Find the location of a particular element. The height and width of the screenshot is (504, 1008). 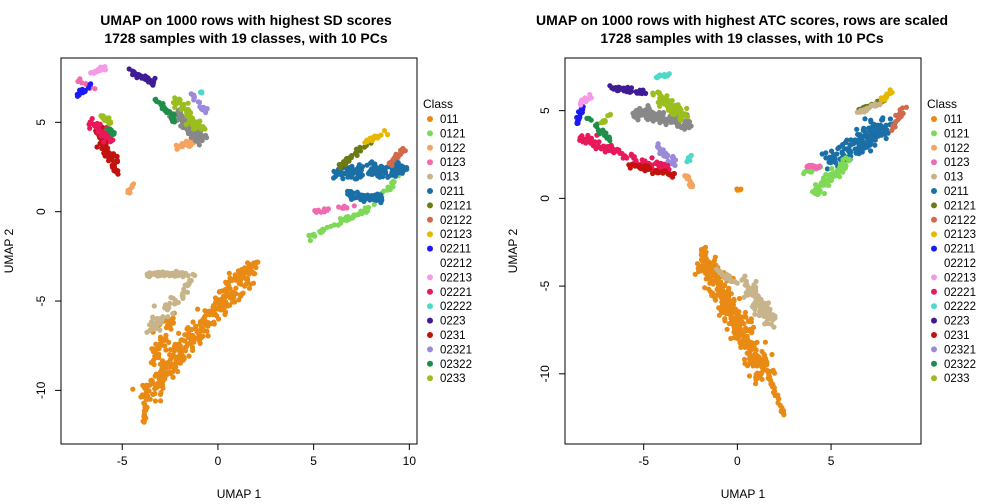

legend-title: Class is located at coordinates (438, 104).